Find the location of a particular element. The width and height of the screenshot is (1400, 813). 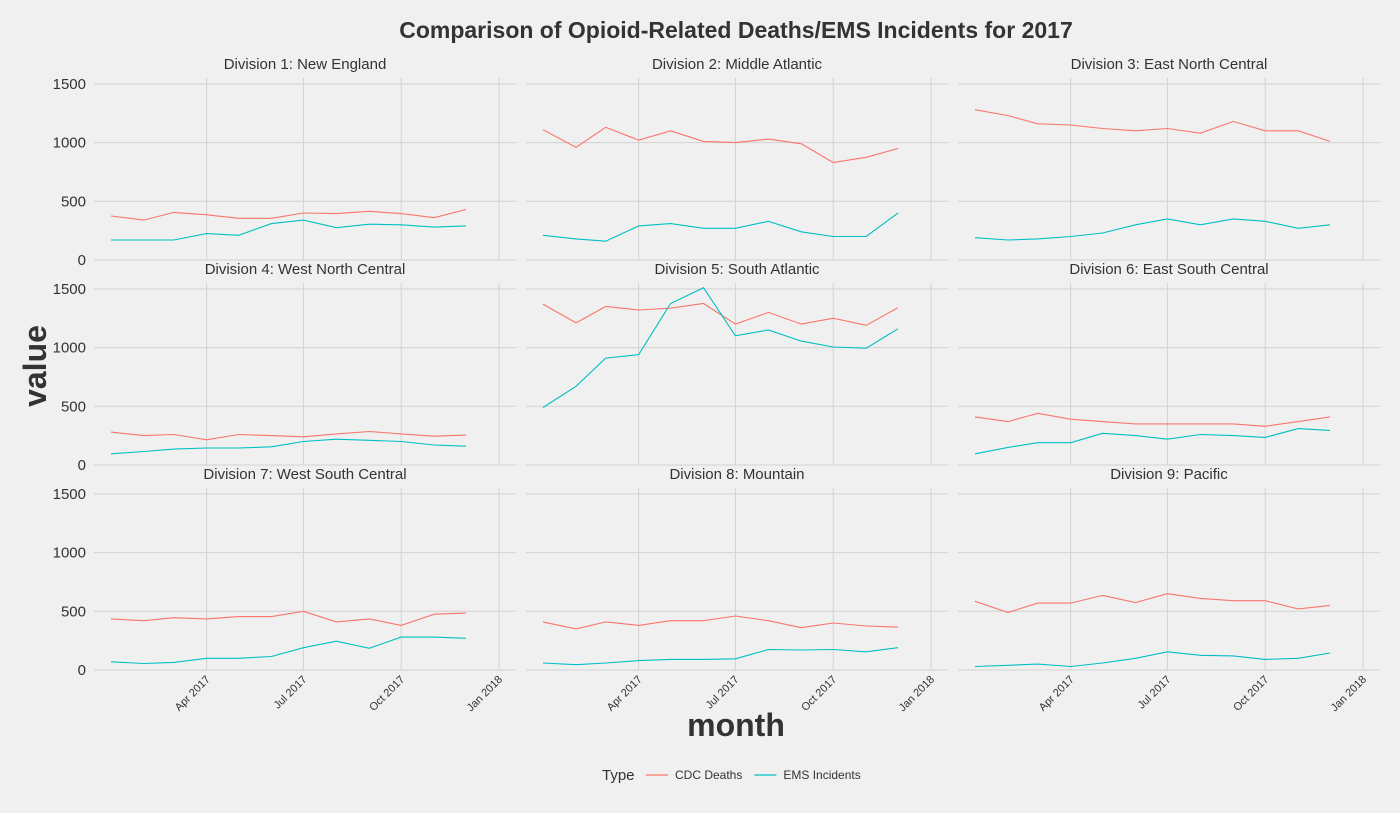

facet-panel: Division 2: Middle Atlantic is located at coordinates (737, 158).